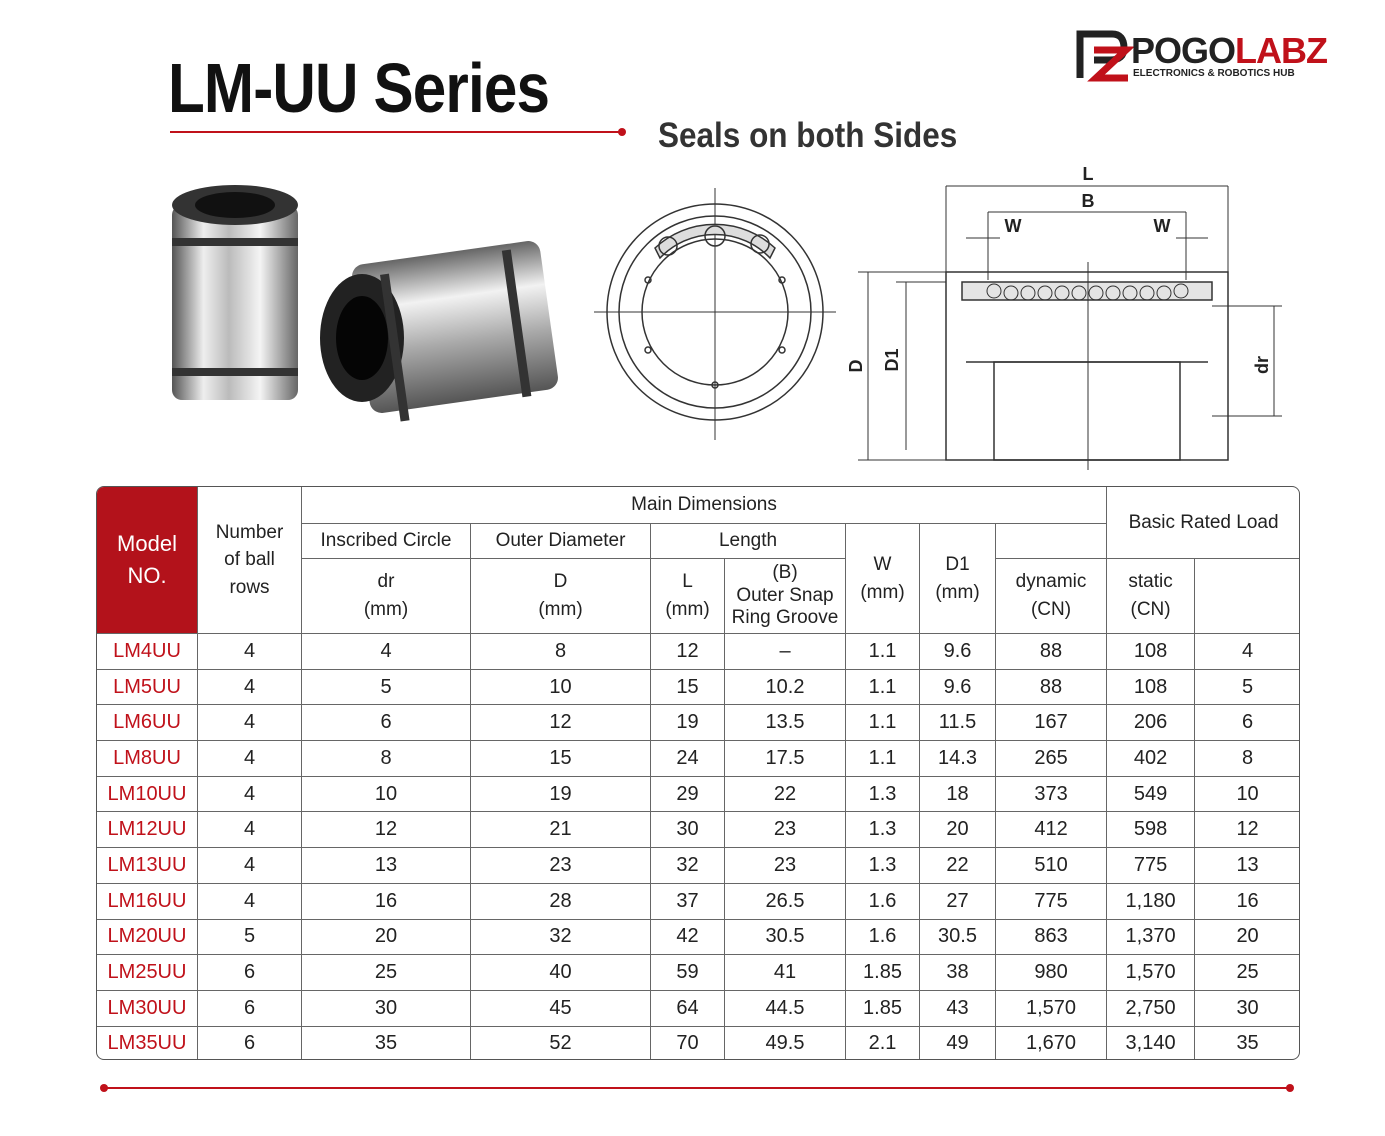 The width and height of the screenshot is (1385, 1136). I want to click on header-cell: Number of ball rows, so click(249, 560).